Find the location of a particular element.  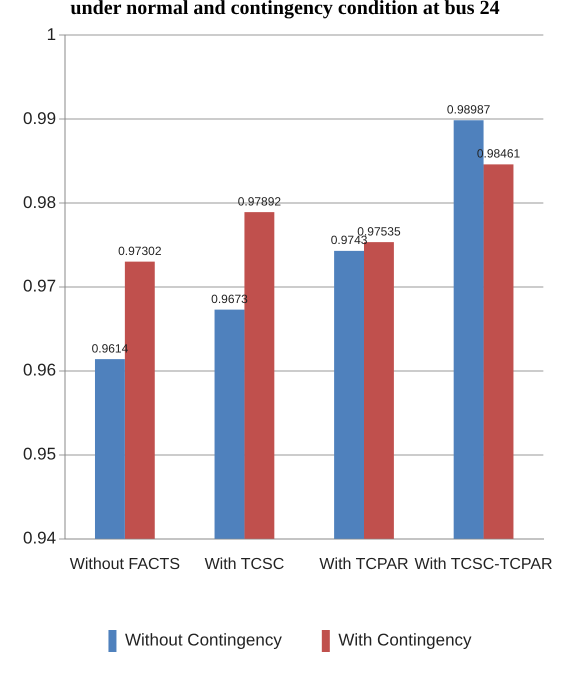

chart-title: under normal and contingency condition at bus 24 is located at coordinates (285, 10).